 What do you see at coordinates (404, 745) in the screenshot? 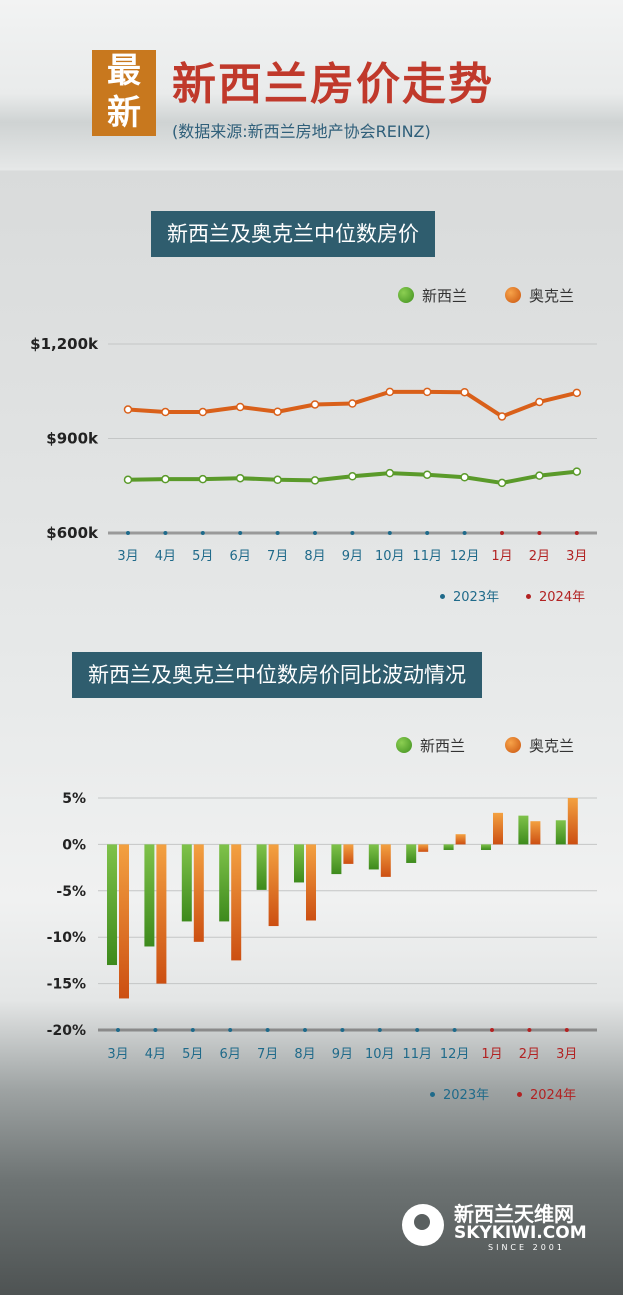
I see `green-dot-icon` at bounding box center [404, 745].